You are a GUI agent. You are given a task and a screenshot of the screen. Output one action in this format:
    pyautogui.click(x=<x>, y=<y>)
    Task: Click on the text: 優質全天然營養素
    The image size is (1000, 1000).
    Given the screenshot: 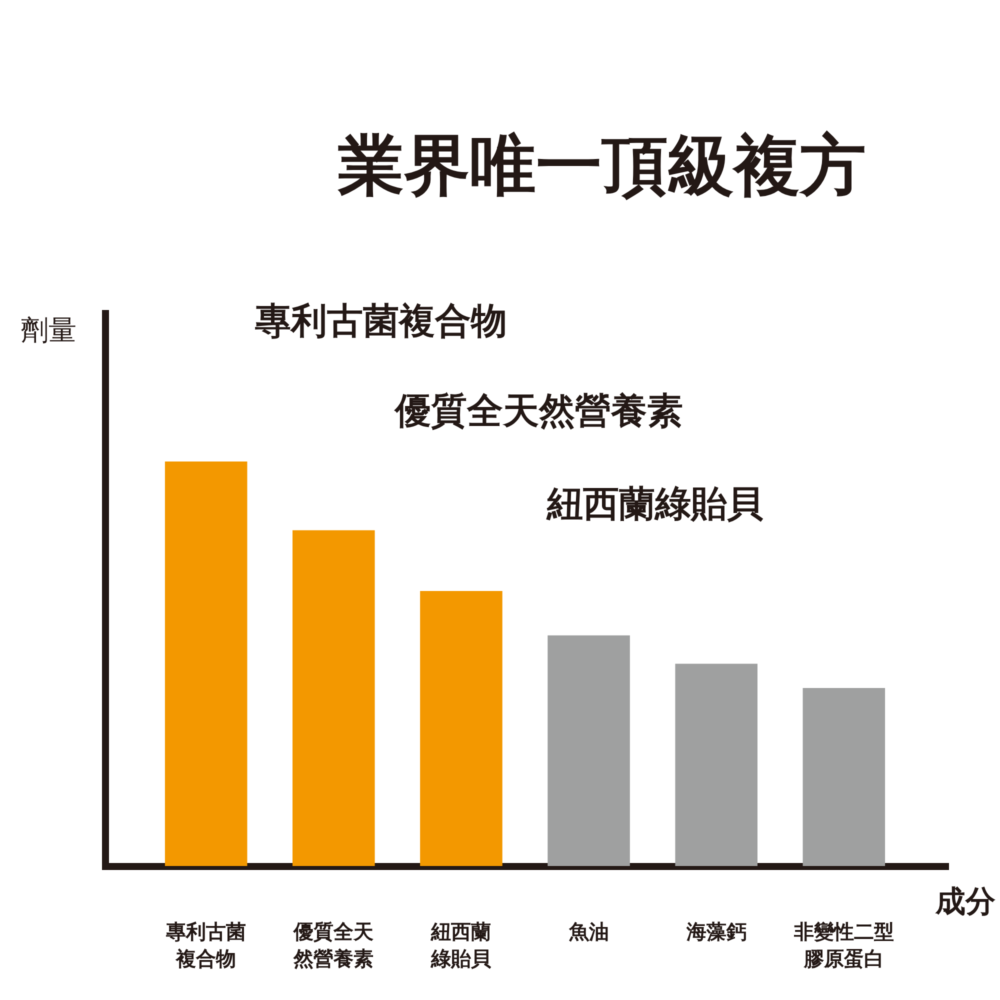 What is the action you would take?
    pyautogui.click(x=538, y=411)
    